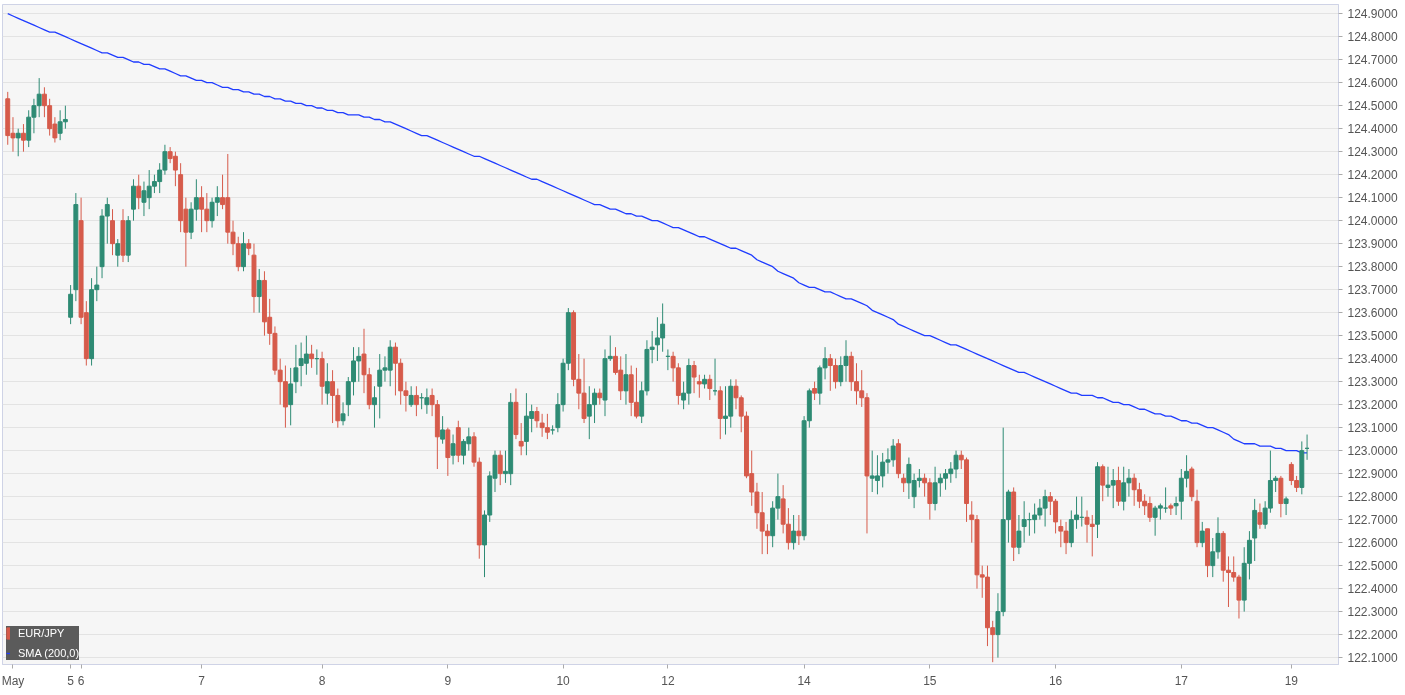 The height and width of the screenshot is (695, 1405). I want to click on y-tick-label: 124.8000, so click(1372, 37).